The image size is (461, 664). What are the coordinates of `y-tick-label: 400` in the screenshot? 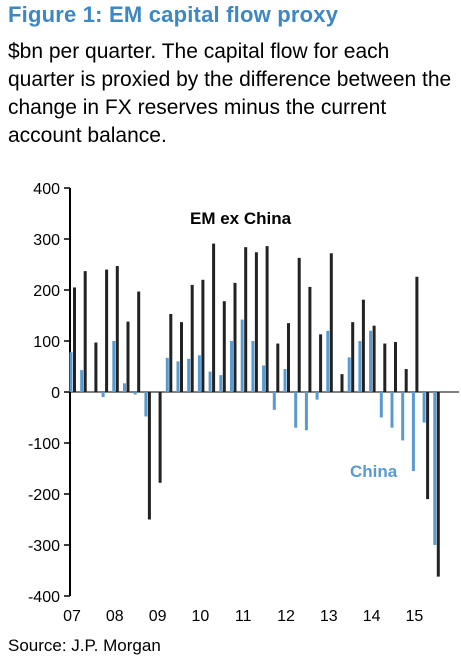 It's located at (46, 189).